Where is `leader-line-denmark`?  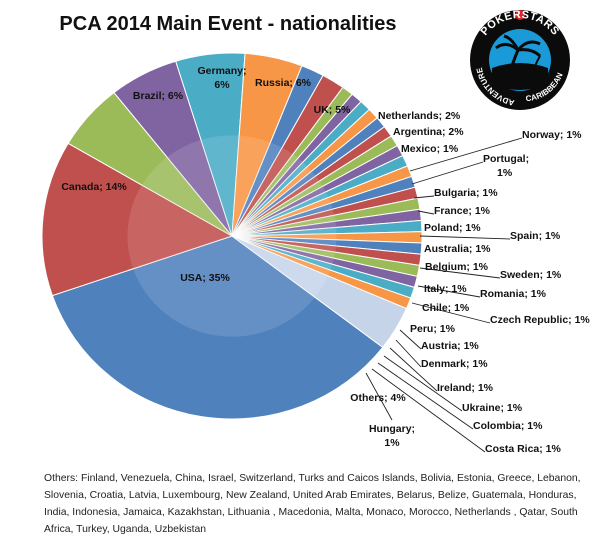 leader-line-denmark is located at coordinates (408, 353).